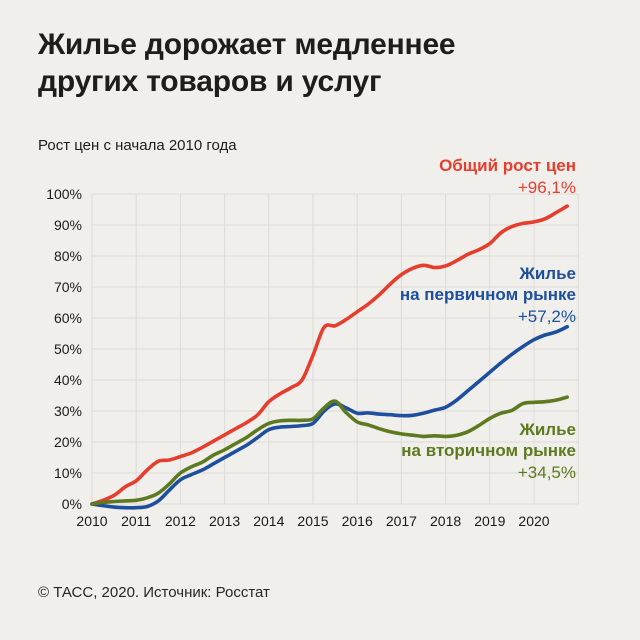 This screenshot has height=640, width=640. Describe the element at coordinates (67, 318) in the screenshot. I see `y-tick-label: 60%` at that location.